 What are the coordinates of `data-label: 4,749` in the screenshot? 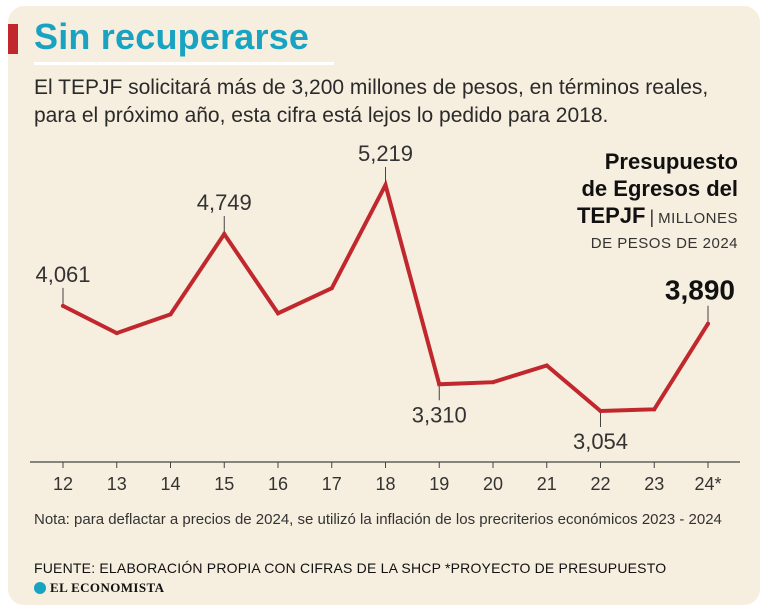 It's located at (224, 202).